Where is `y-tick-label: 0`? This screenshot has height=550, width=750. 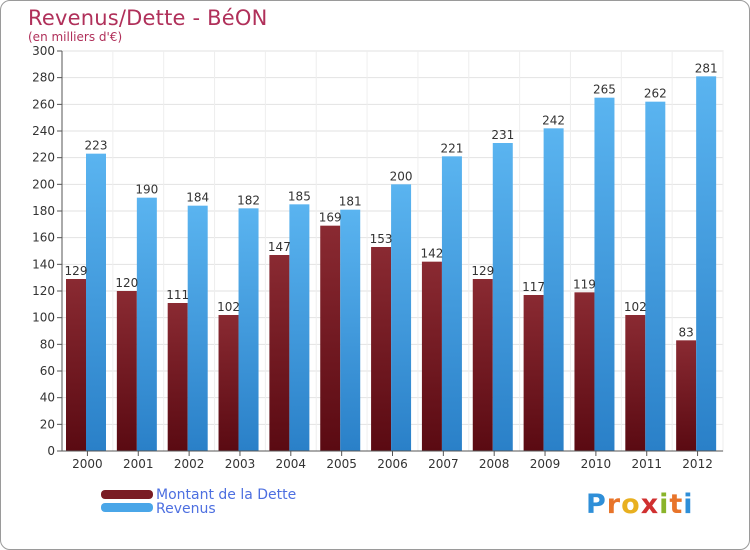 y-tick-label: 0 is located at coordinates (51, 451).